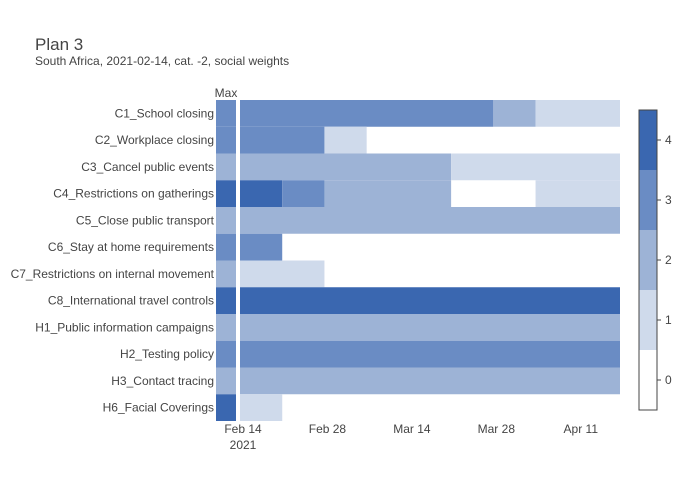 The width and height of the screenshot is (700, 500). What do you see at coordinates (226, 93) in the screenshot?
I see `max-column-label: Max` at bounding box center [226, 93].